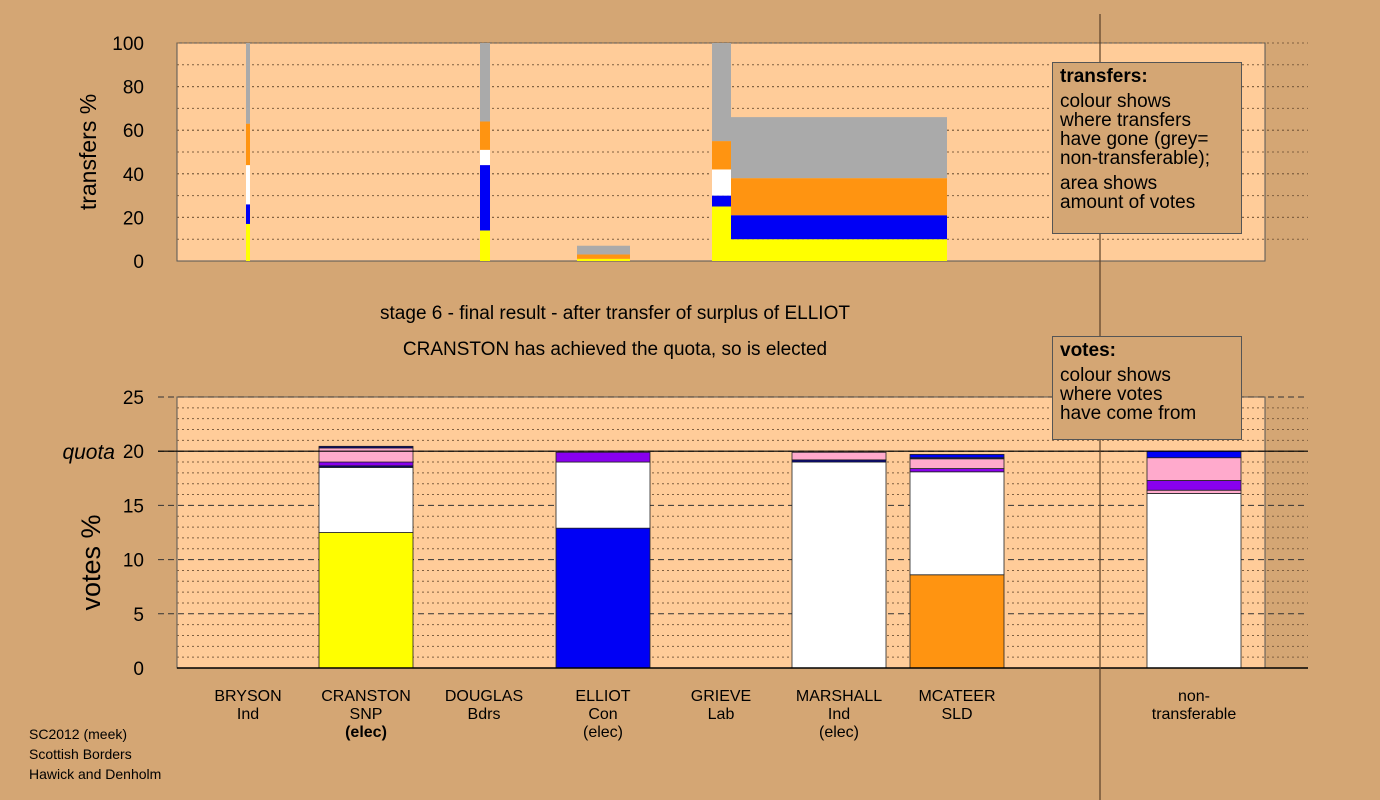  Describe the element at coordinates (721, 714) in the screenshot. I see `candidate-party: Lab` at that location.